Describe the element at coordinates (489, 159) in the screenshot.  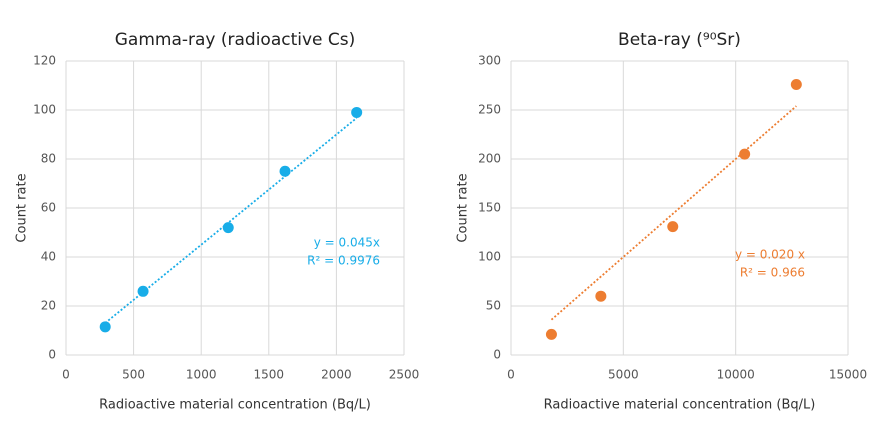
I see `y-tick-label: 200` at that location.